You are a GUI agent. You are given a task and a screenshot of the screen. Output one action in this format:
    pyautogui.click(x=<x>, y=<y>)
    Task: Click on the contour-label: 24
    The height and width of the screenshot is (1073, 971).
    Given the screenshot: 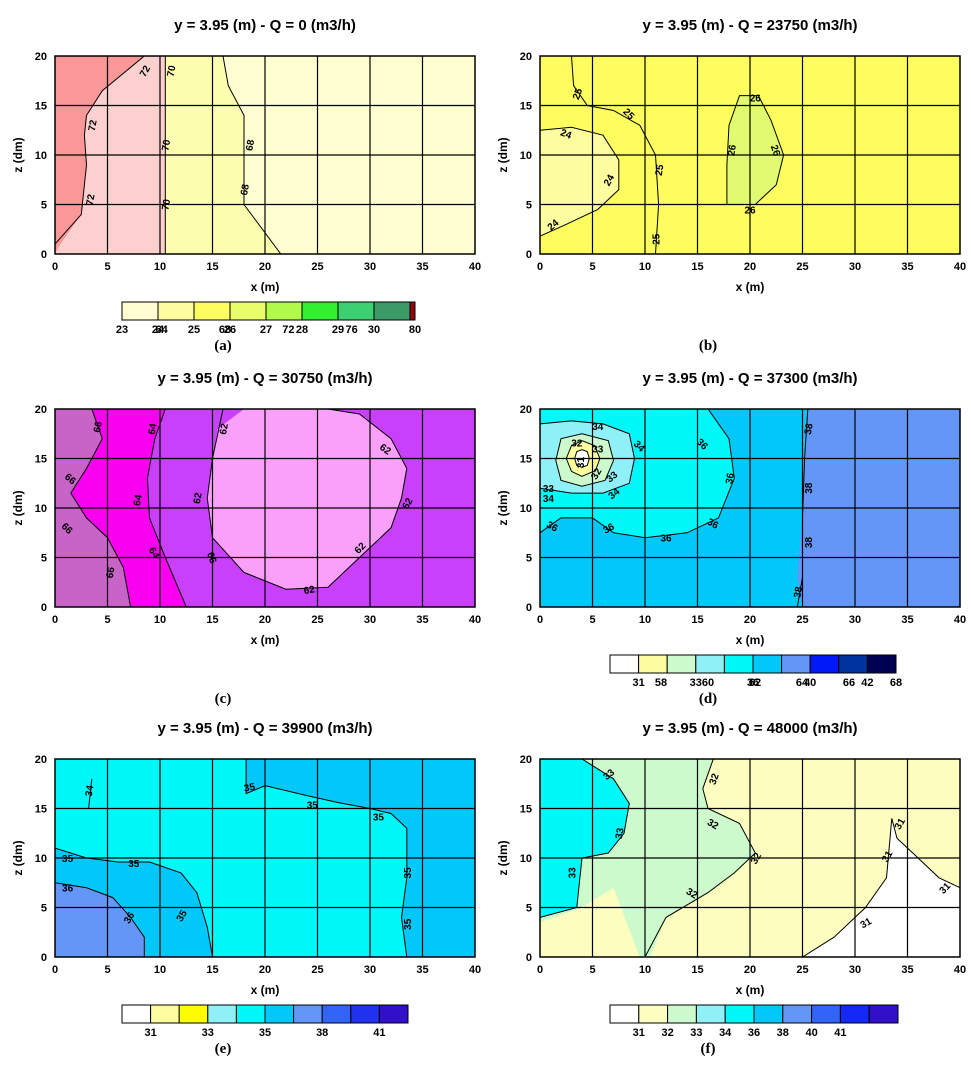 What is the action you would take?
    pyautogui.click(x=566, y=135)
    